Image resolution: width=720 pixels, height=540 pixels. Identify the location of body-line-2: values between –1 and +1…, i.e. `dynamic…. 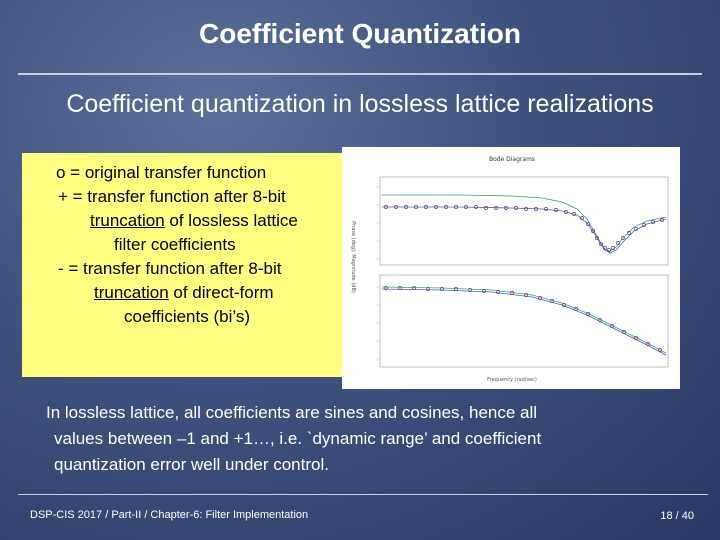
(298, 438).